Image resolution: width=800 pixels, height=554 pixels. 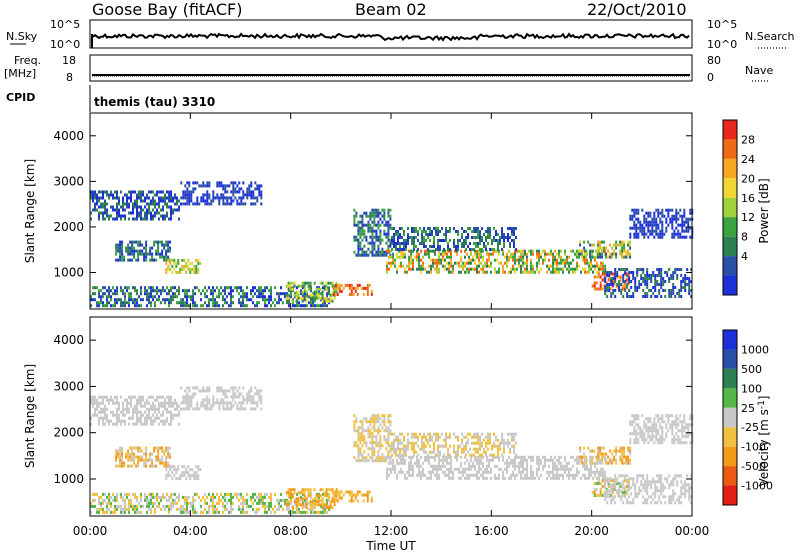 What do you see at coordinates (744, 237) in the screenshot?
I see `colorbar-tick-label: 8` at bounding box center [744, 237].